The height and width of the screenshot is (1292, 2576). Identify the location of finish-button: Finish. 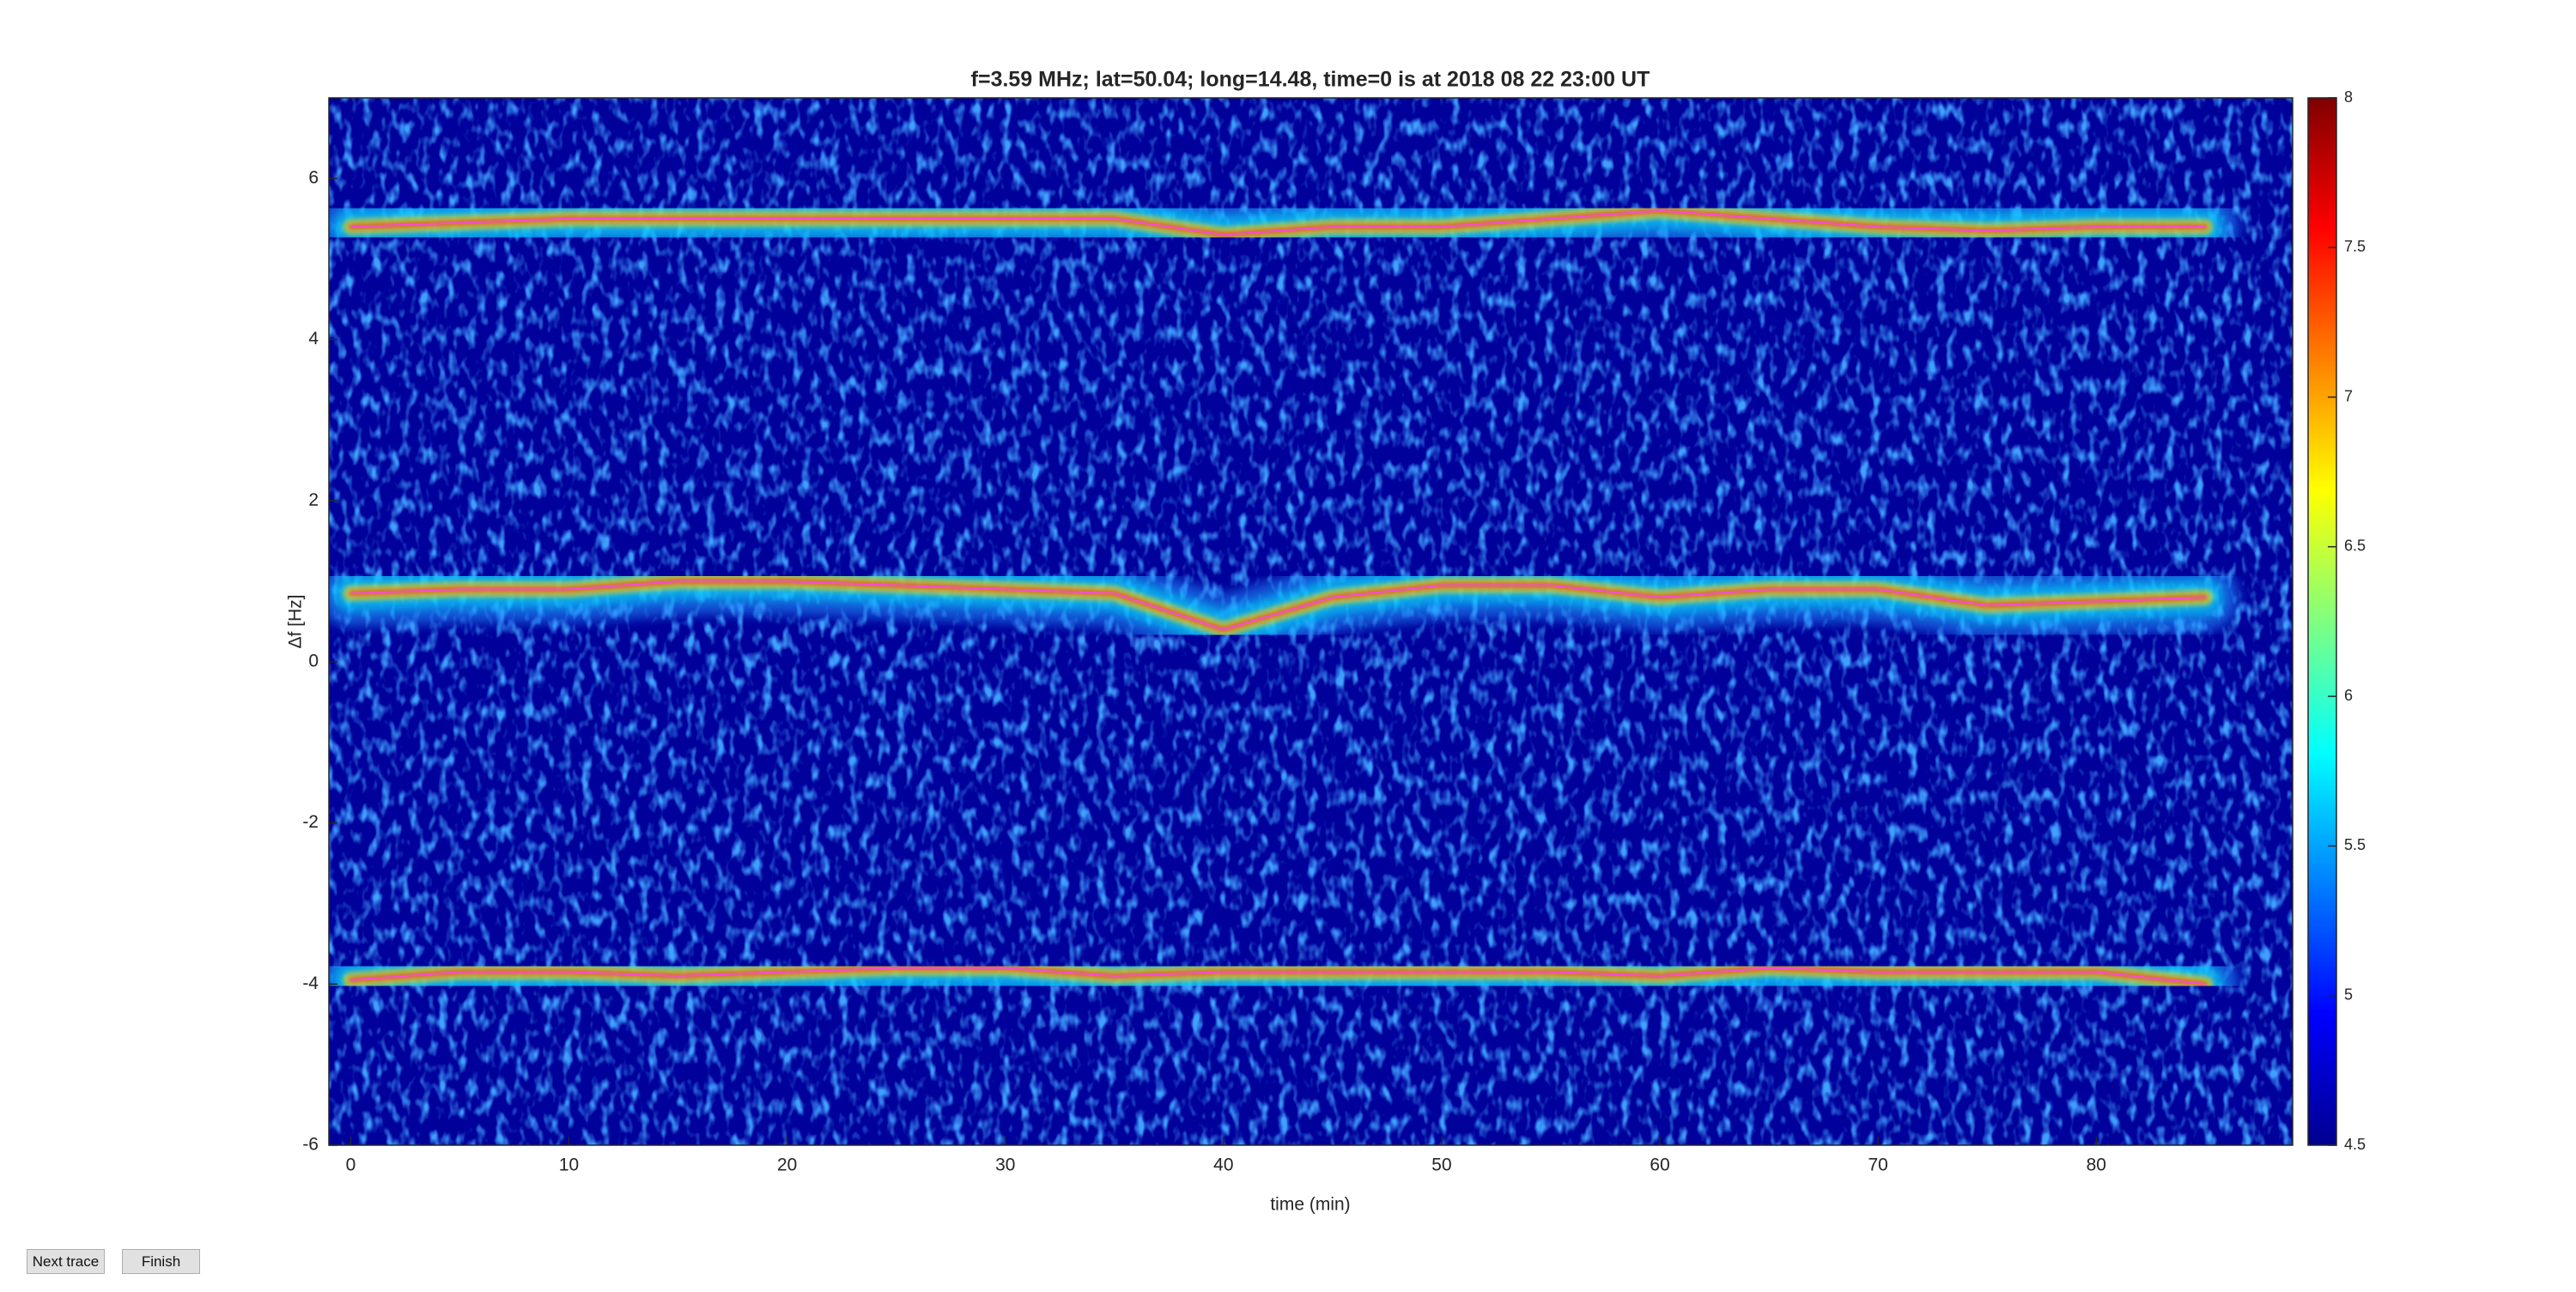
(161, 1261).